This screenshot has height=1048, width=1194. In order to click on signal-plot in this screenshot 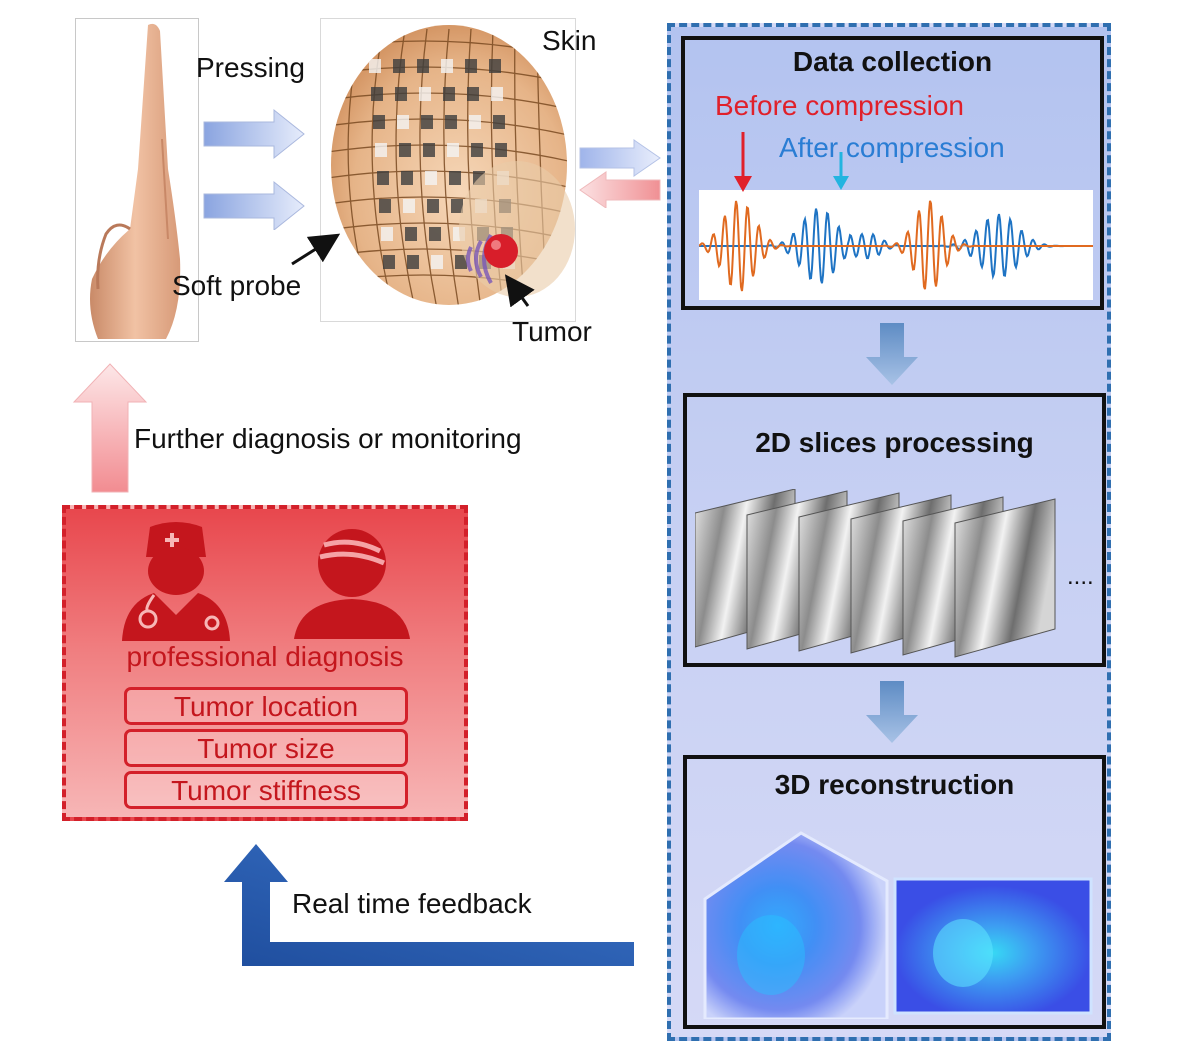, I will do `click(896, 245)`.